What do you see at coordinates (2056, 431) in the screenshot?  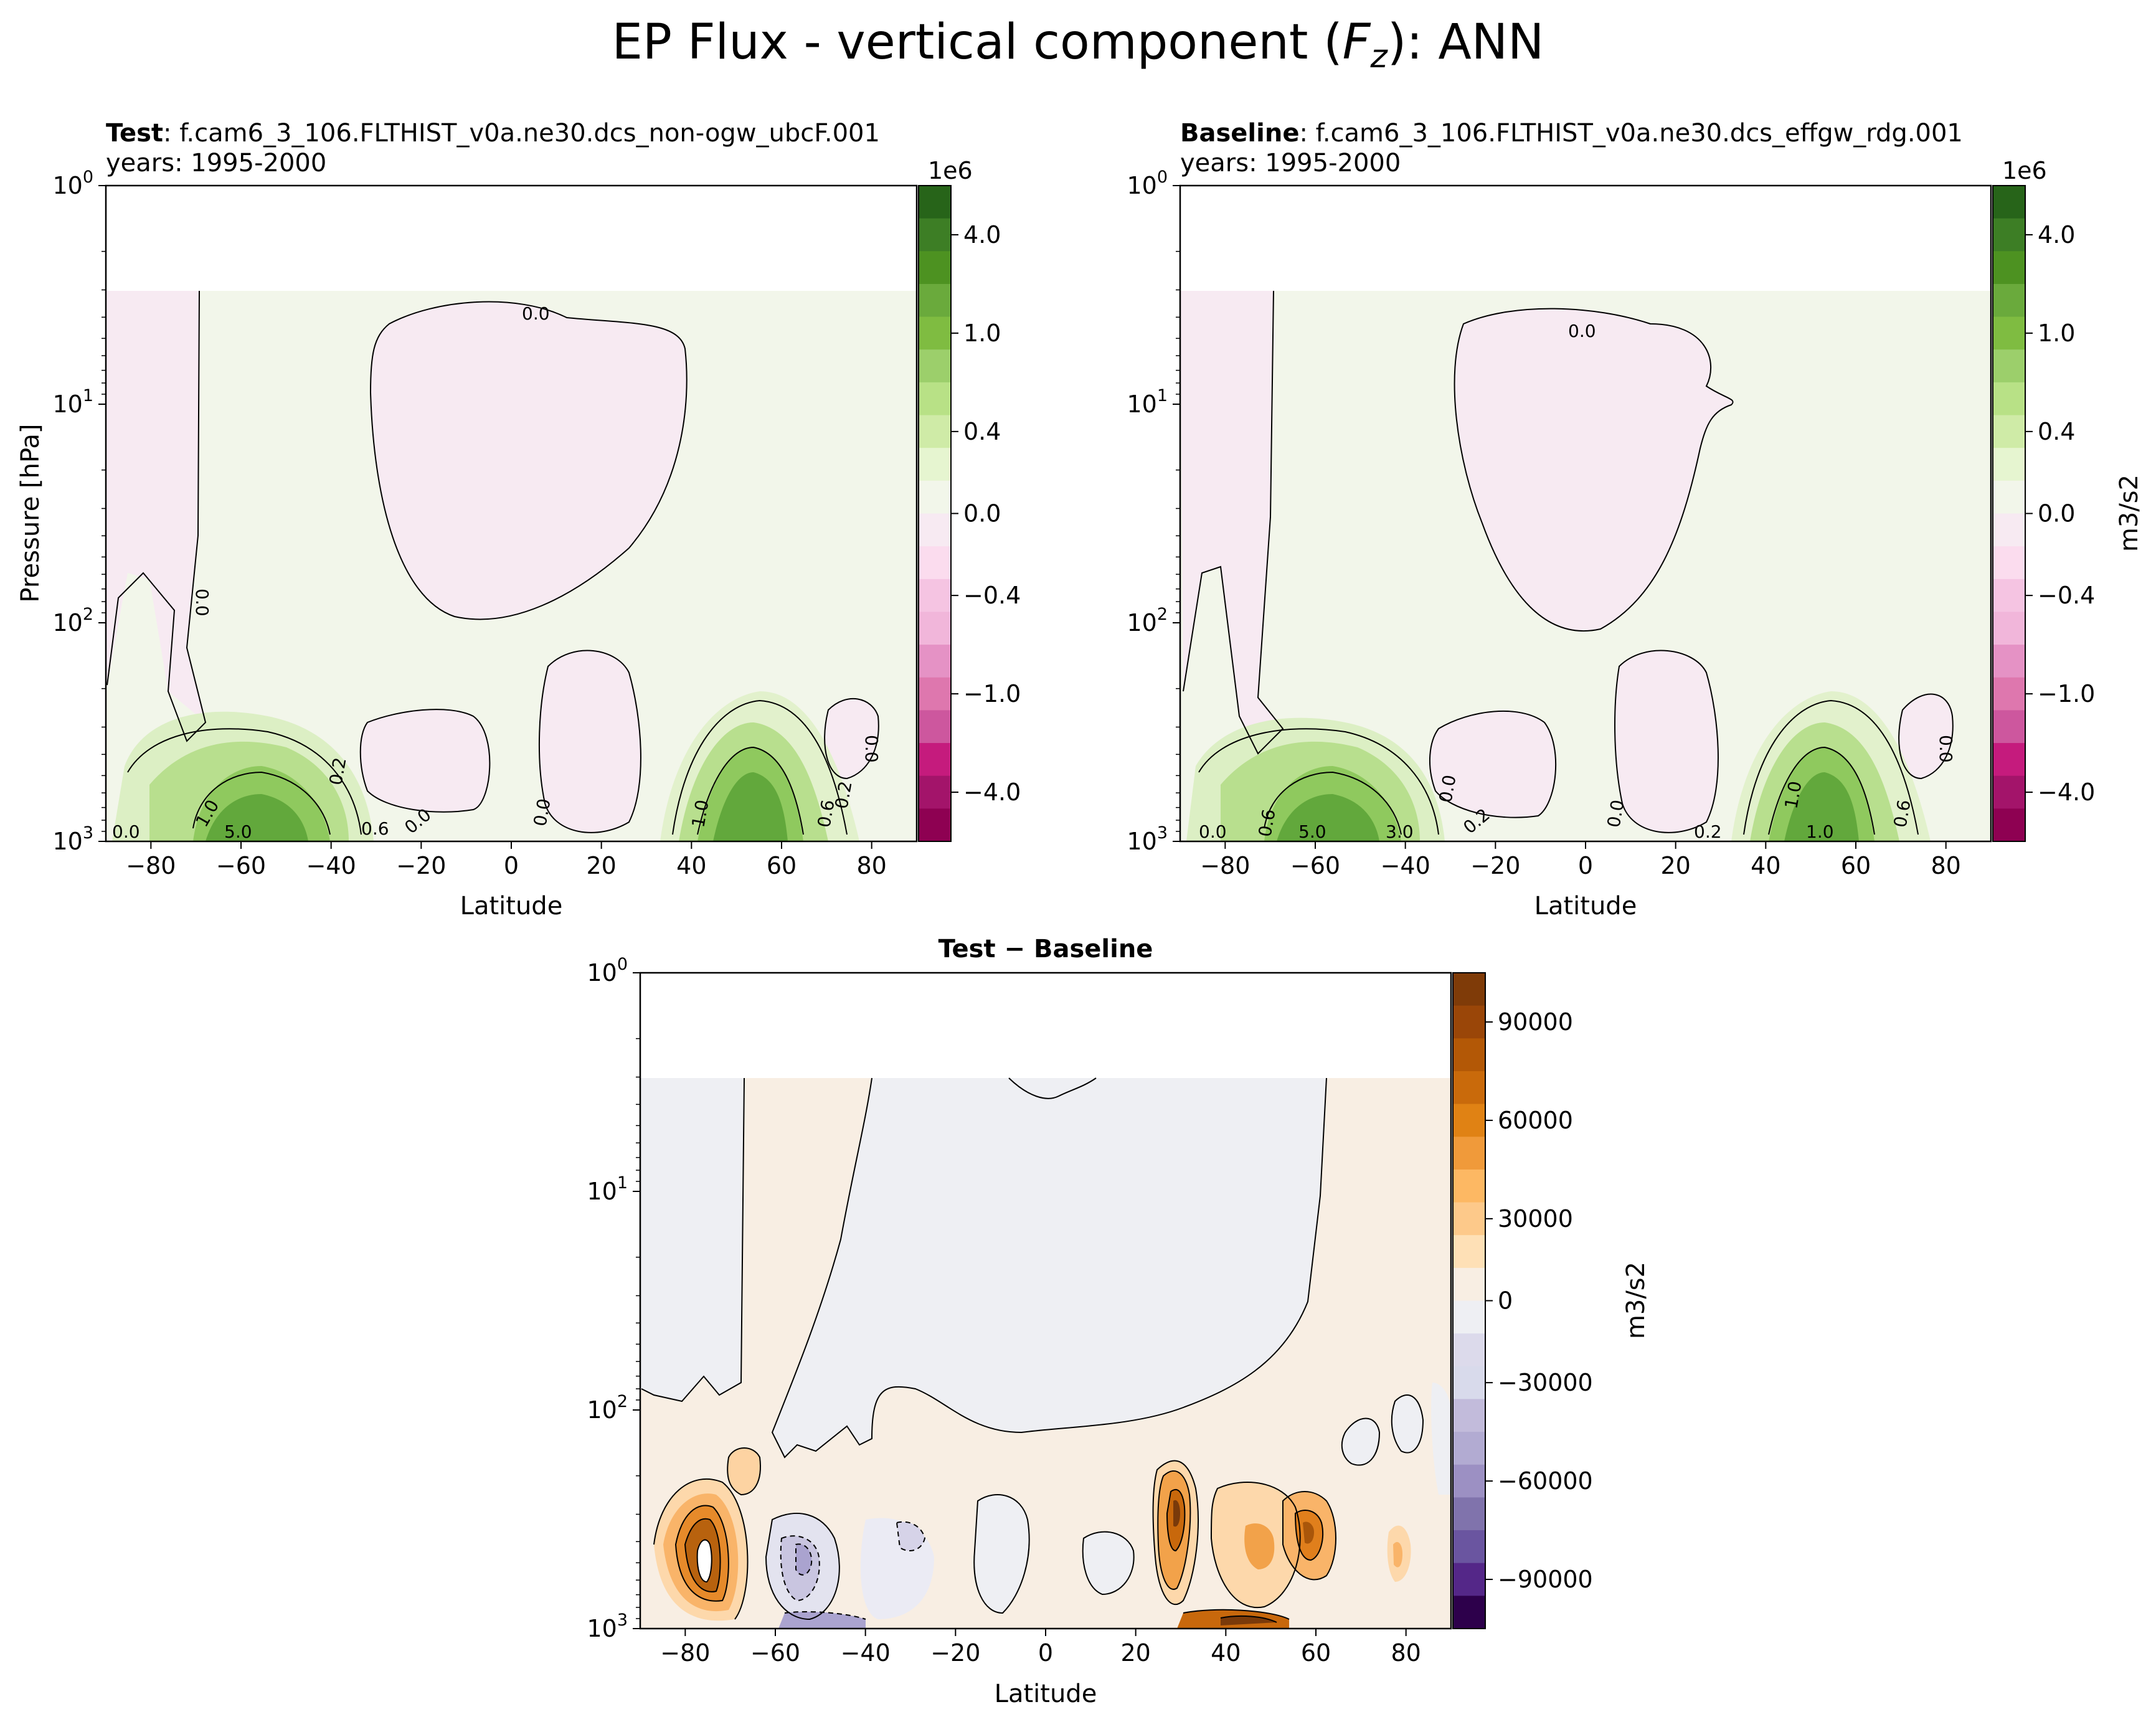 I see `colorbar-tick-label: 0.4` at bounding box center [2056, 431].